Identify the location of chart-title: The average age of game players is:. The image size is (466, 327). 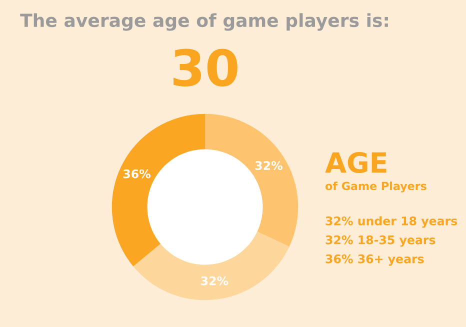
(204, 22).